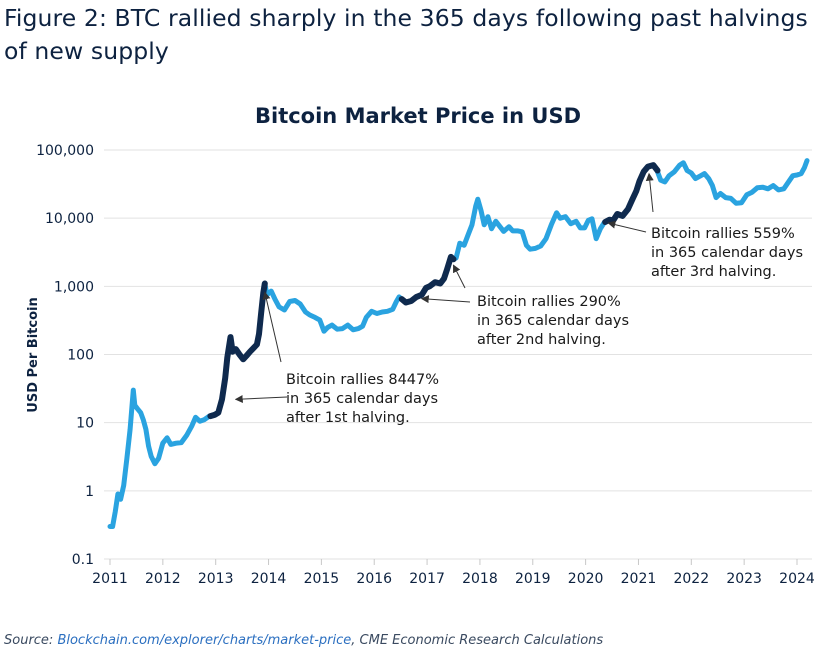 This screenshot has height=665, width=836. What do you see at coordinates (631, 193) in the screenshot?
I see `halving-3-rally-line` at bounding box center [631, 193].